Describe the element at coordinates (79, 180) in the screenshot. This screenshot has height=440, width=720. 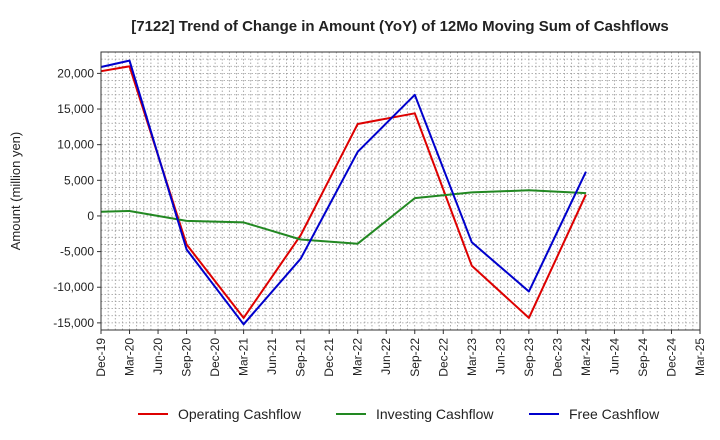
I see `y-tick-label: 5,000` at that location.